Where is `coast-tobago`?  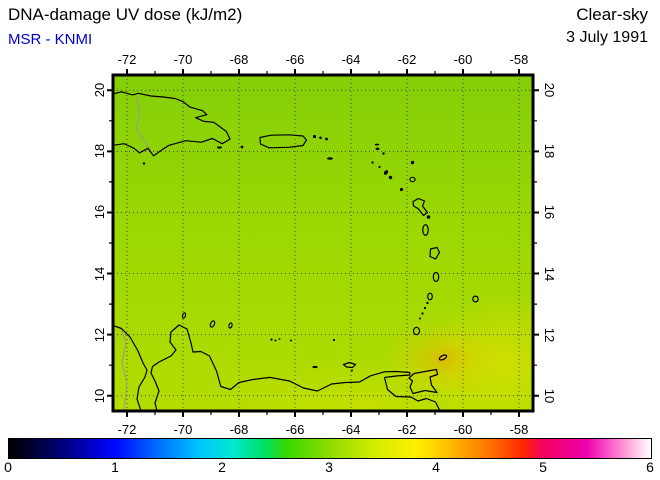 coast-tobago is located at coordinates (443, 357).